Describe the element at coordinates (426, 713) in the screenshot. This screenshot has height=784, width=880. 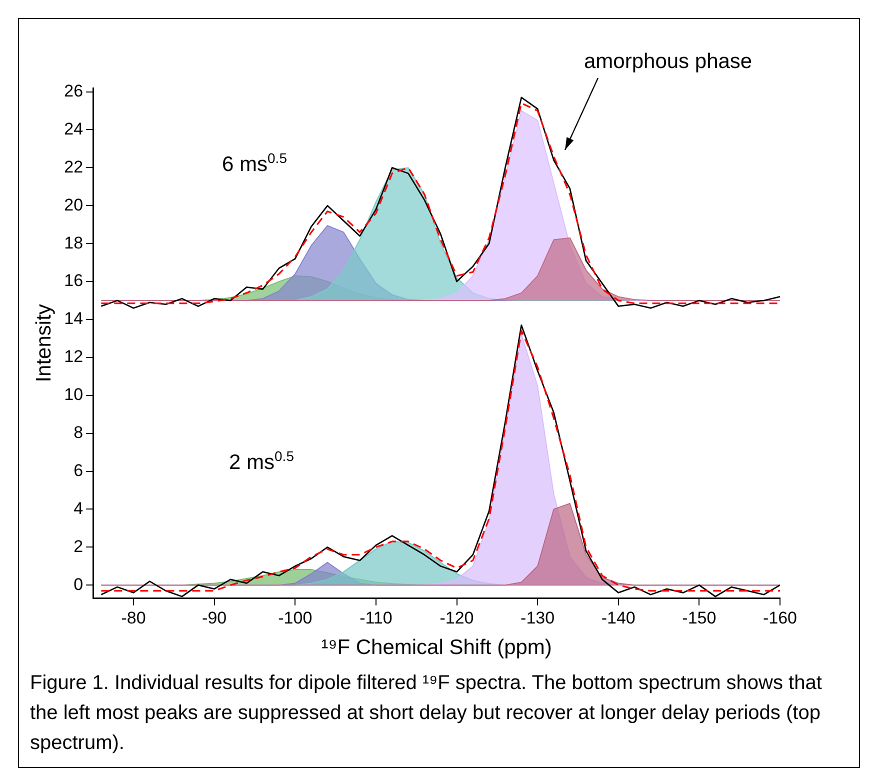
I see `caption: Figure 1. Individual results for dipole filtered ¹⁹F spectra. The bottom spectrum shows that the left most peaks are suppressed at short delay but recover at longer delay periods (top spectrum).` at that location.